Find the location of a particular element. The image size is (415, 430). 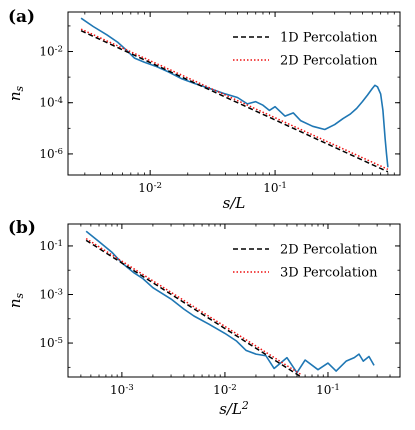

panel-label: (a) is located at coordinates (21, 17).